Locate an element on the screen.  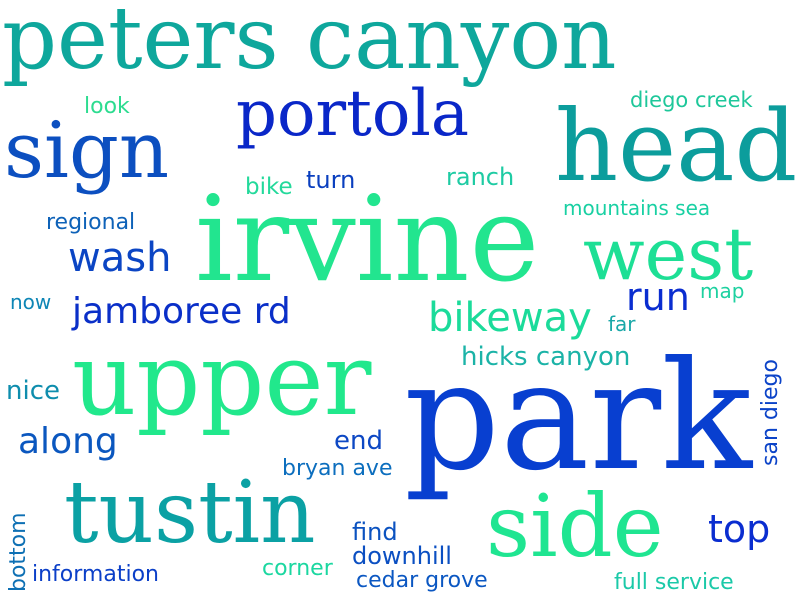
word-end: end is located at coordinates (358, 441).